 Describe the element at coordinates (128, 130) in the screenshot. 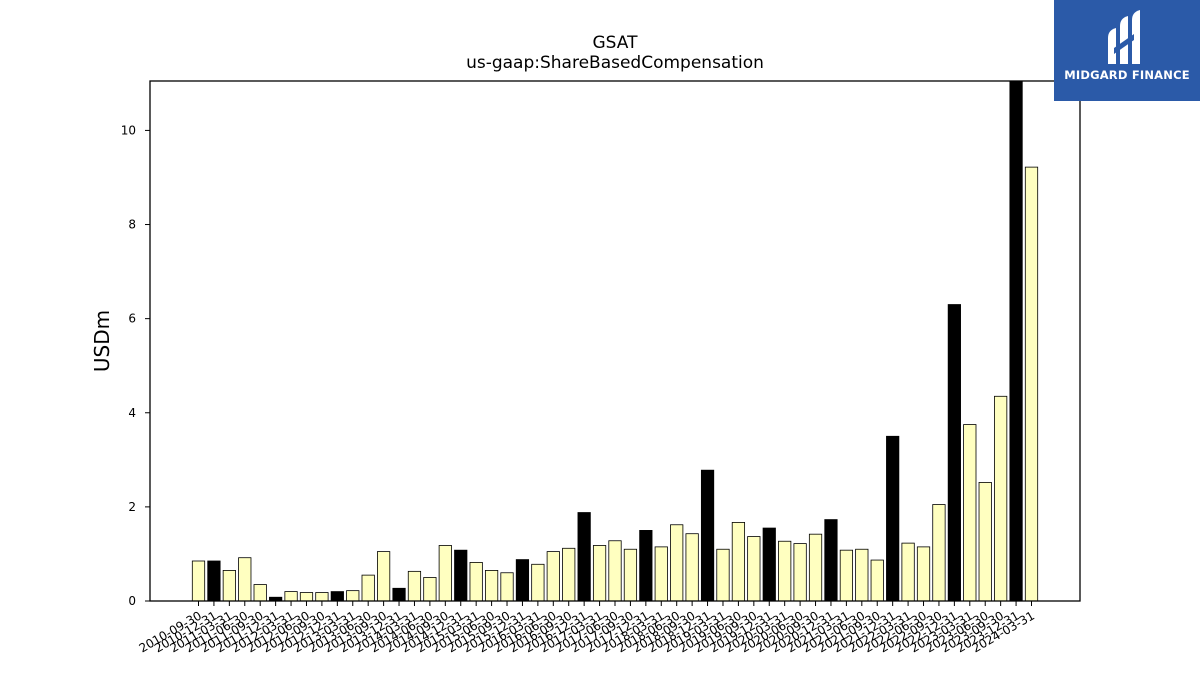

I see `y-tick-label: 10` at that location.